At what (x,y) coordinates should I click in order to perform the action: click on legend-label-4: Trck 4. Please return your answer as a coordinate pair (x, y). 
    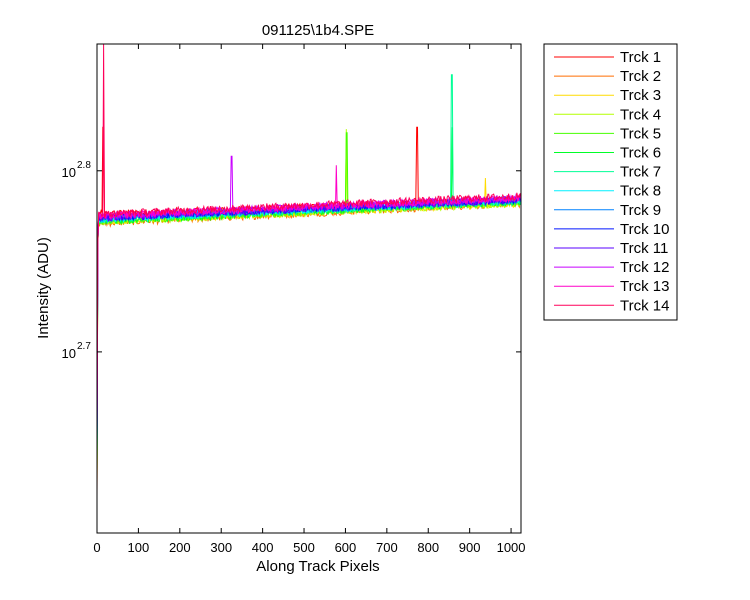
    Looking at the image, I should click on (640, 114).